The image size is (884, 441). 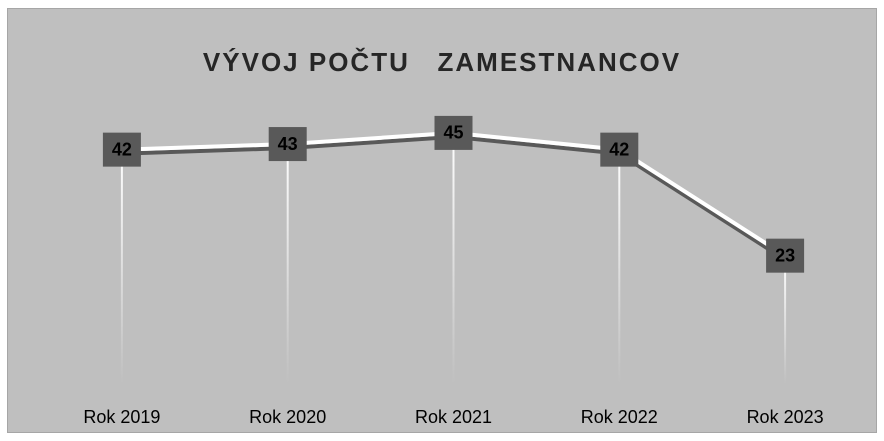 I want to click on value-label: 43, so click(x=288, y=144).